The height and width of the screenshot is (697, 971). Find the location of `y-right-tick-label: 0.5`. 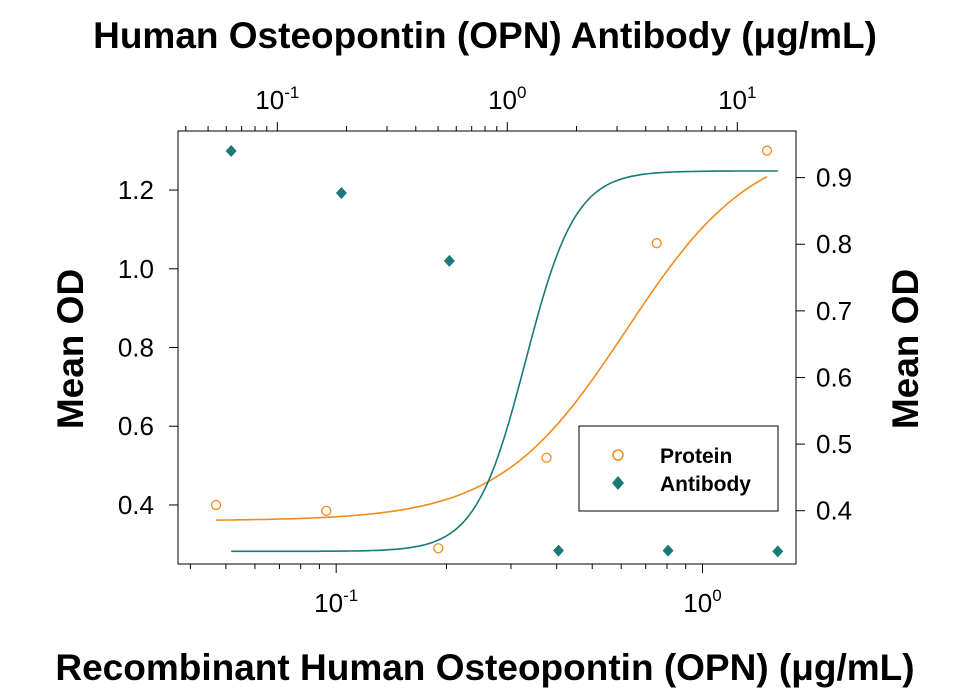

y-right-tick-label: 0.5 is located at coordinates (834, 444).